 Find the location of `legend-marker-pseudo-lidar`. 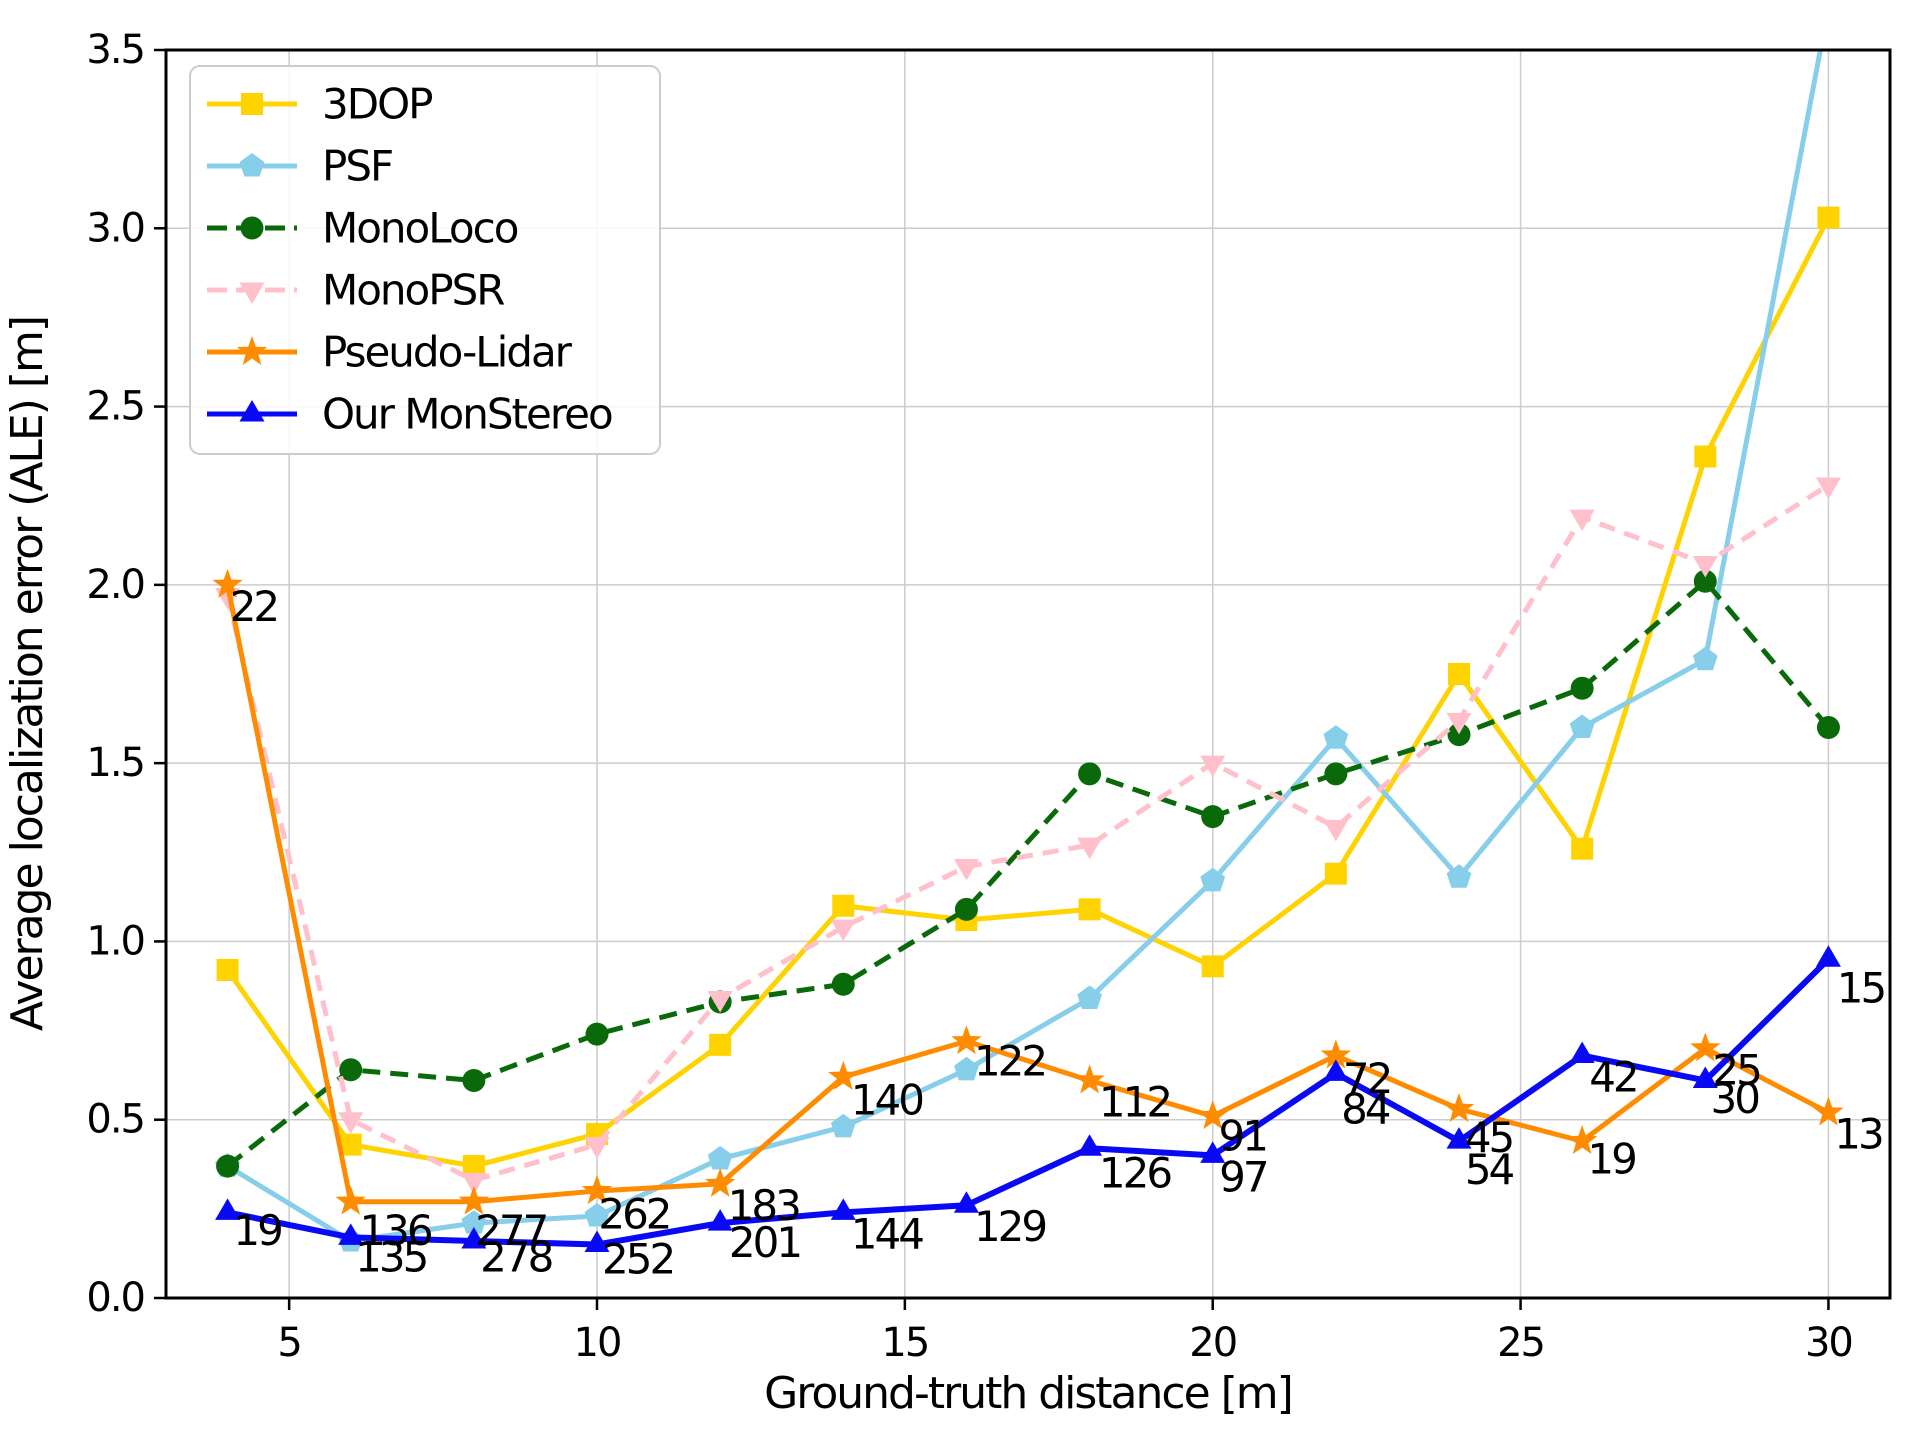

legend-marker-pseudo-lidar is located at coordinates (252, 350).